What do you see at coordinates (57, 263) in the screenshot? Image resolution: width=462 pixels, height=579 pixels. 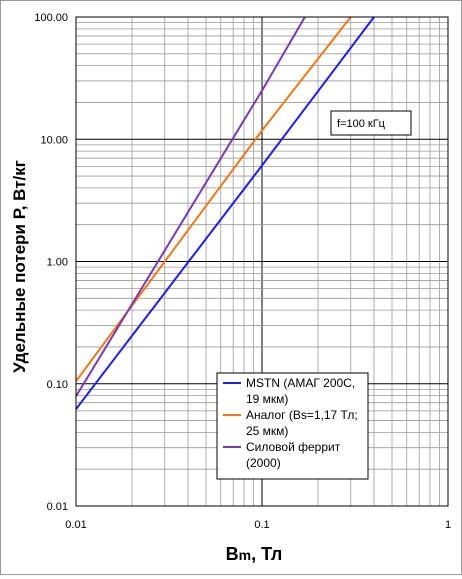 I see `y-tick-label: 1.00` at bounding box center [57, 263].